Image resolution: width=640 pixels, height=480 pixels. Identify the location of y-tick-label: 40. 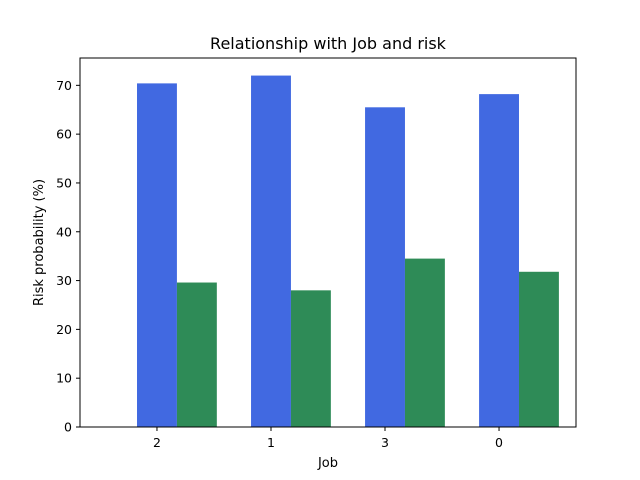
(64, 231).